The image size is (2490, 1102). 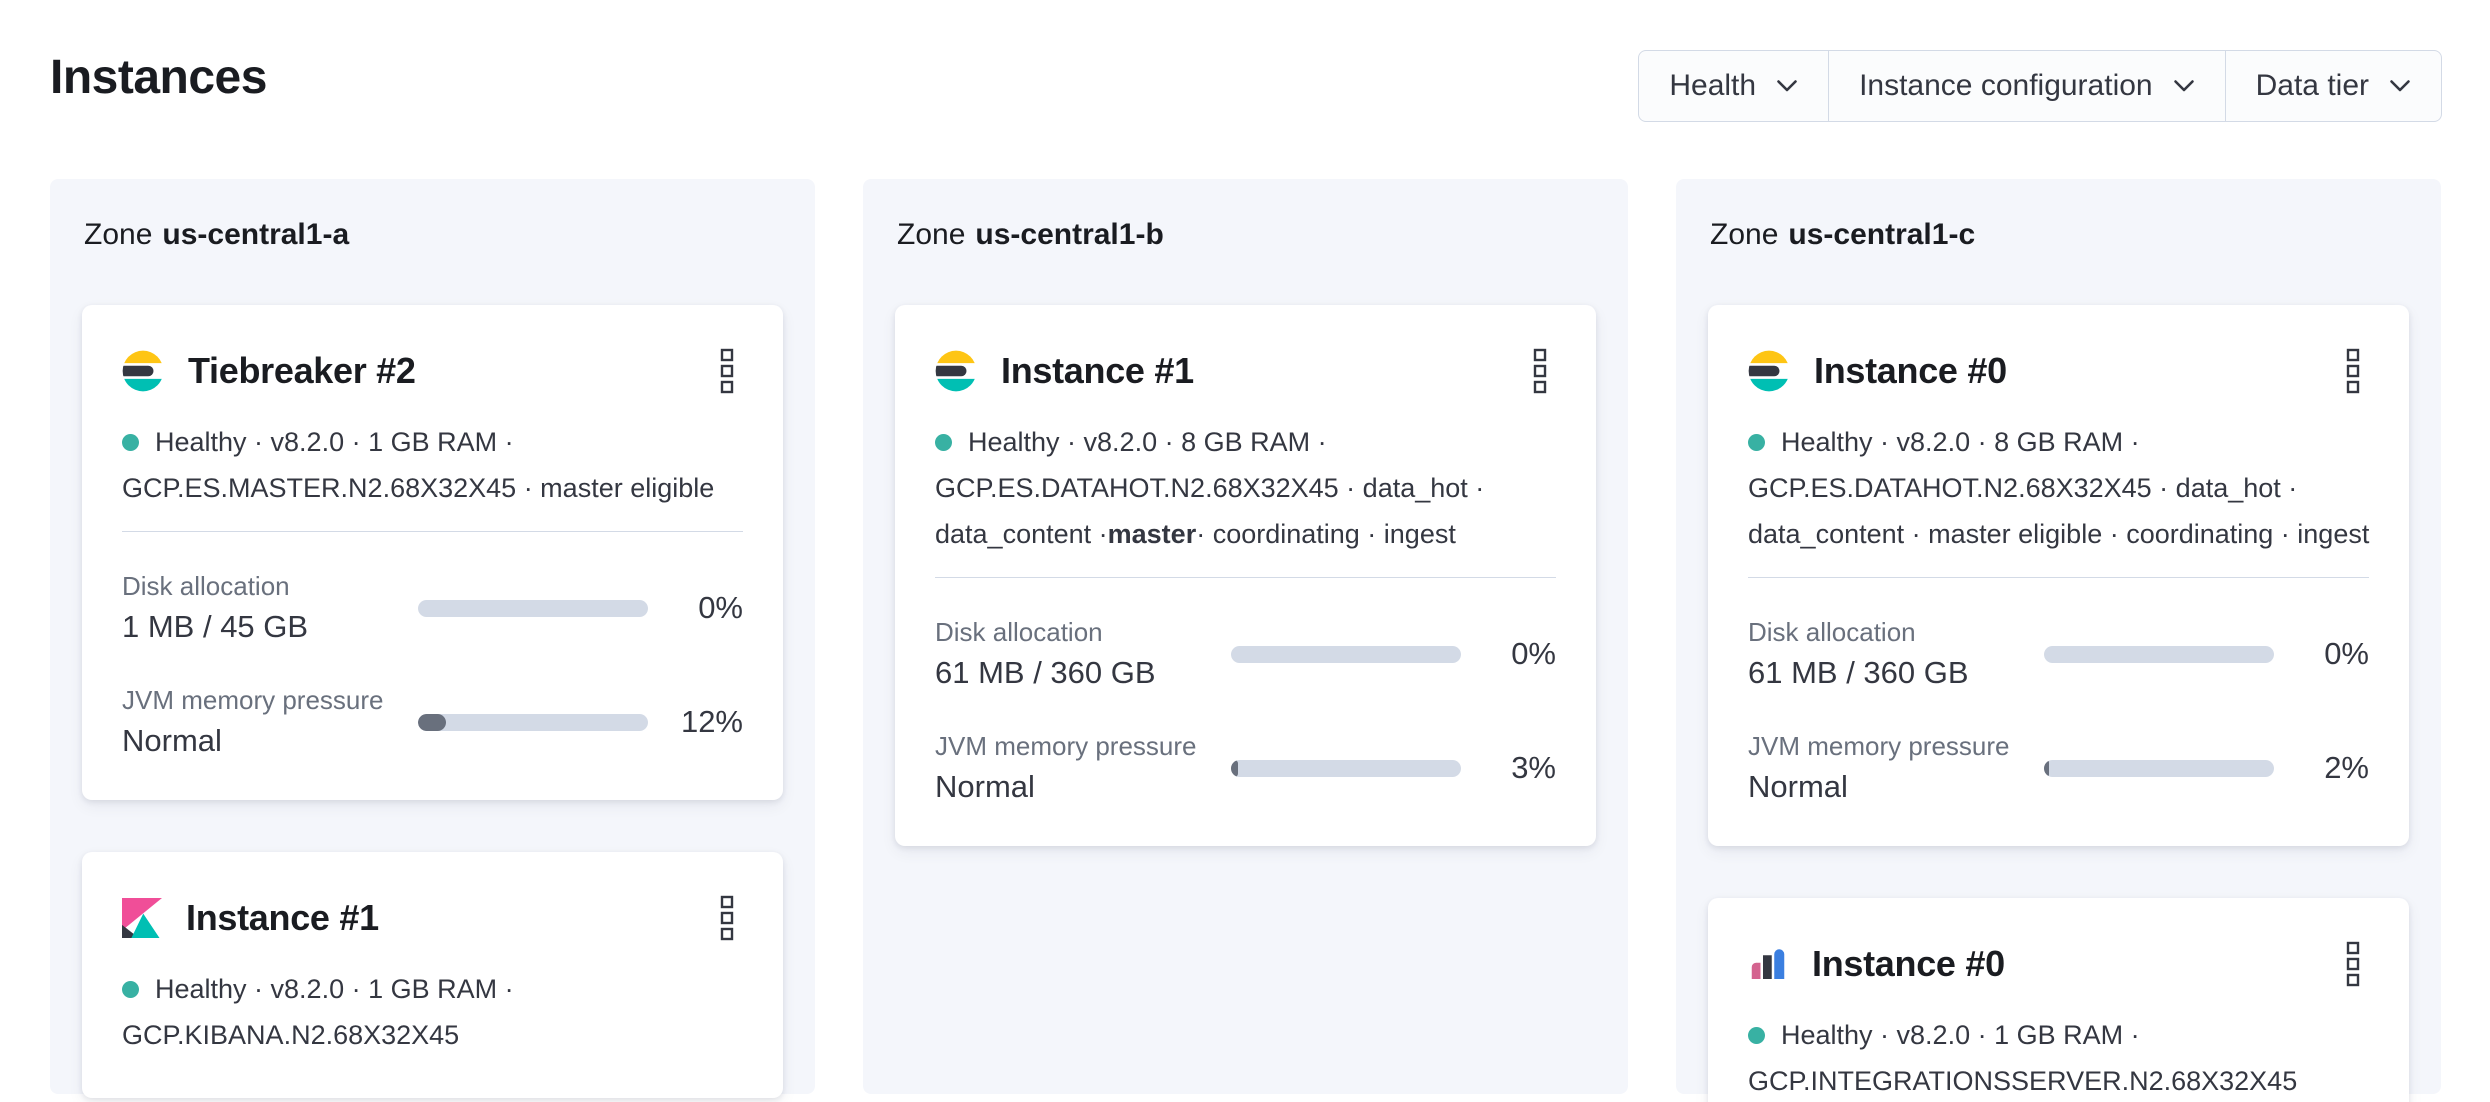 I want to click on zone-title: Zone us-central1-b, so click(x=1245, y=235).